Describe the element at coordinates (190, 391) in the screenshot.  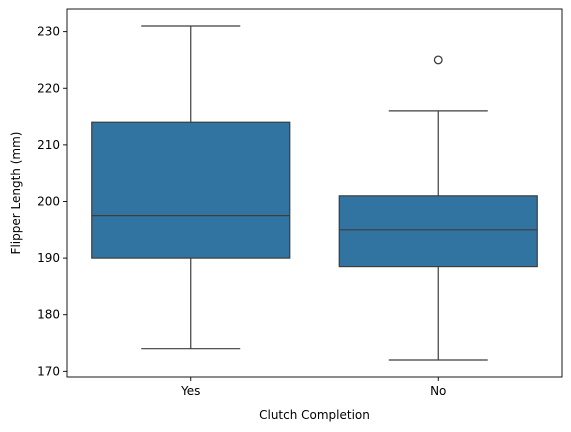
I see `x-tick-label-yes: Yes` at that location.